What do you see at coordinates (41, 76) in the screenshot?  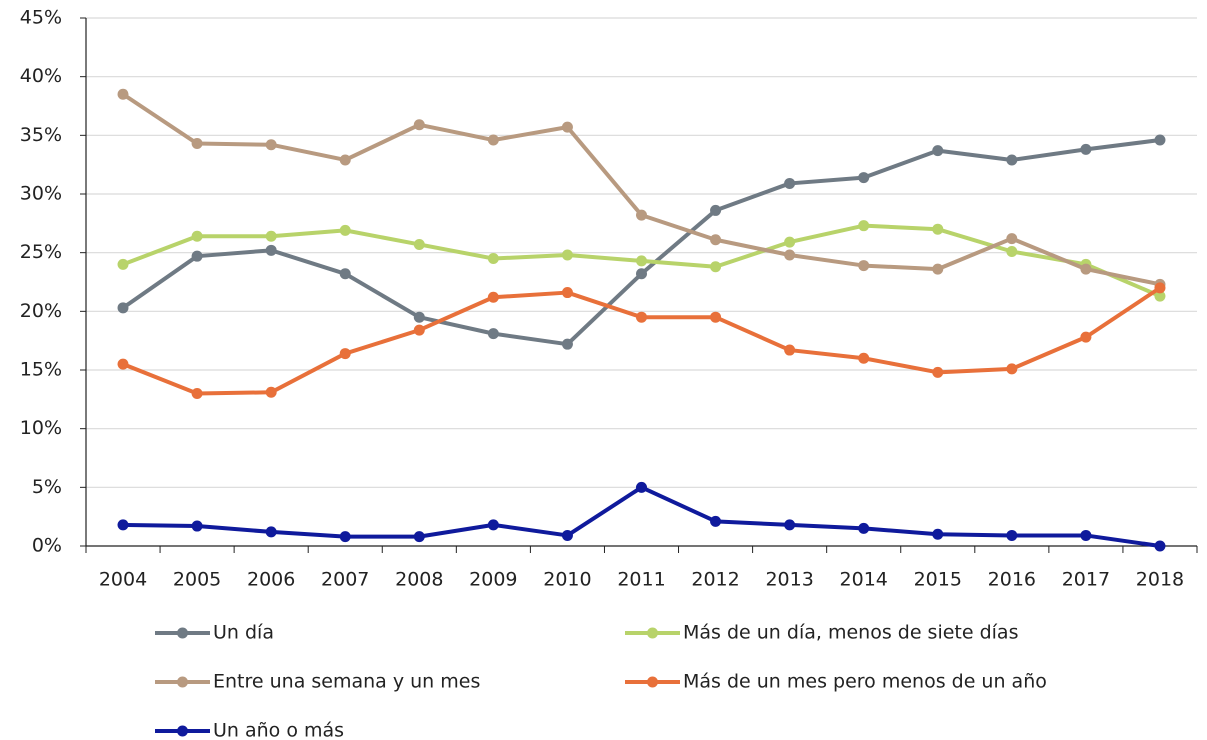 I see `y-tick-label: 40%` at bounding box center [41, 76].